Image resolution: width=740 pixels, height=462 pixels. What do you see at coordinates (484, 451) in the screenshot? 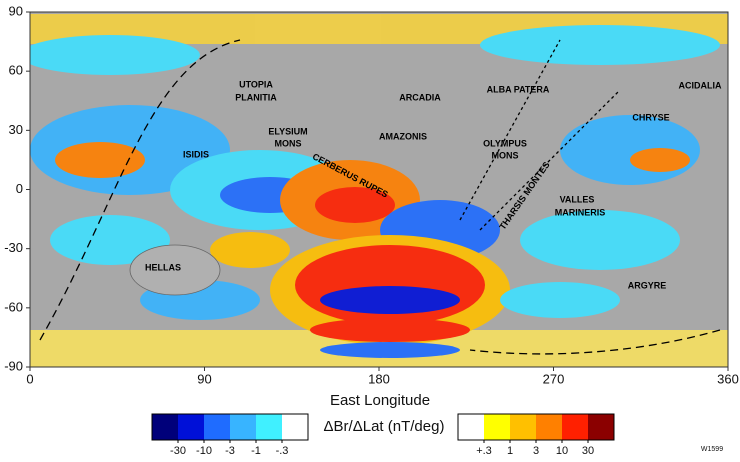
I see `colorbar-tick-label: +.3` at bounding box center [484, 451].